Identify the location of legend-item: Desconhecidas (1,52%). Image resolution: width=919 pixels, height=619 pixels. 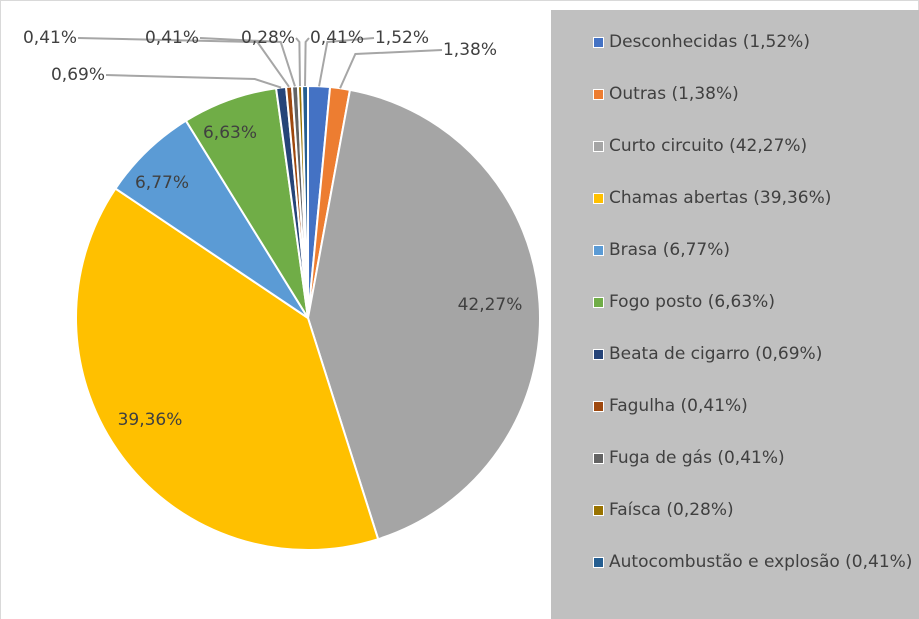
(756, 42).